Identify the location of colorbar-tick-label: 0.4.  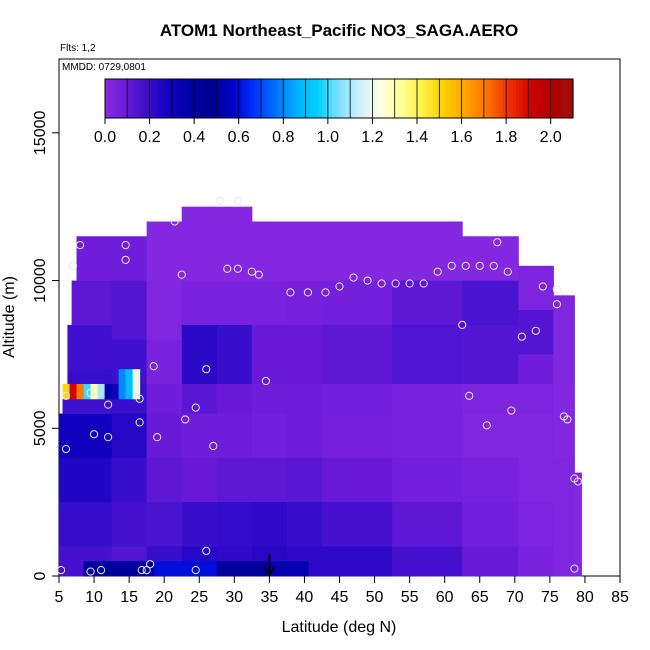
(194, 137).